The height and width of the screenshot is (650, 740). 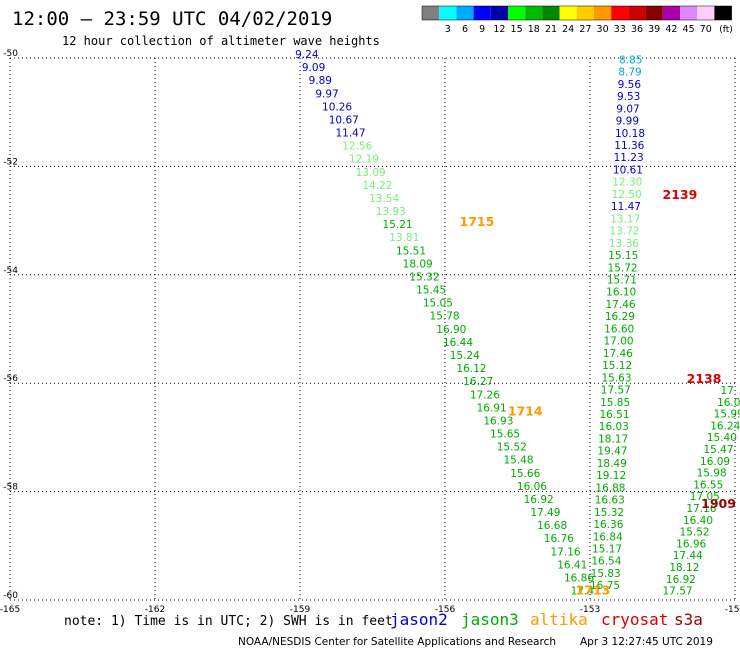 I want to click on wave-height-value: 15.98, so click(x=712, y=474).